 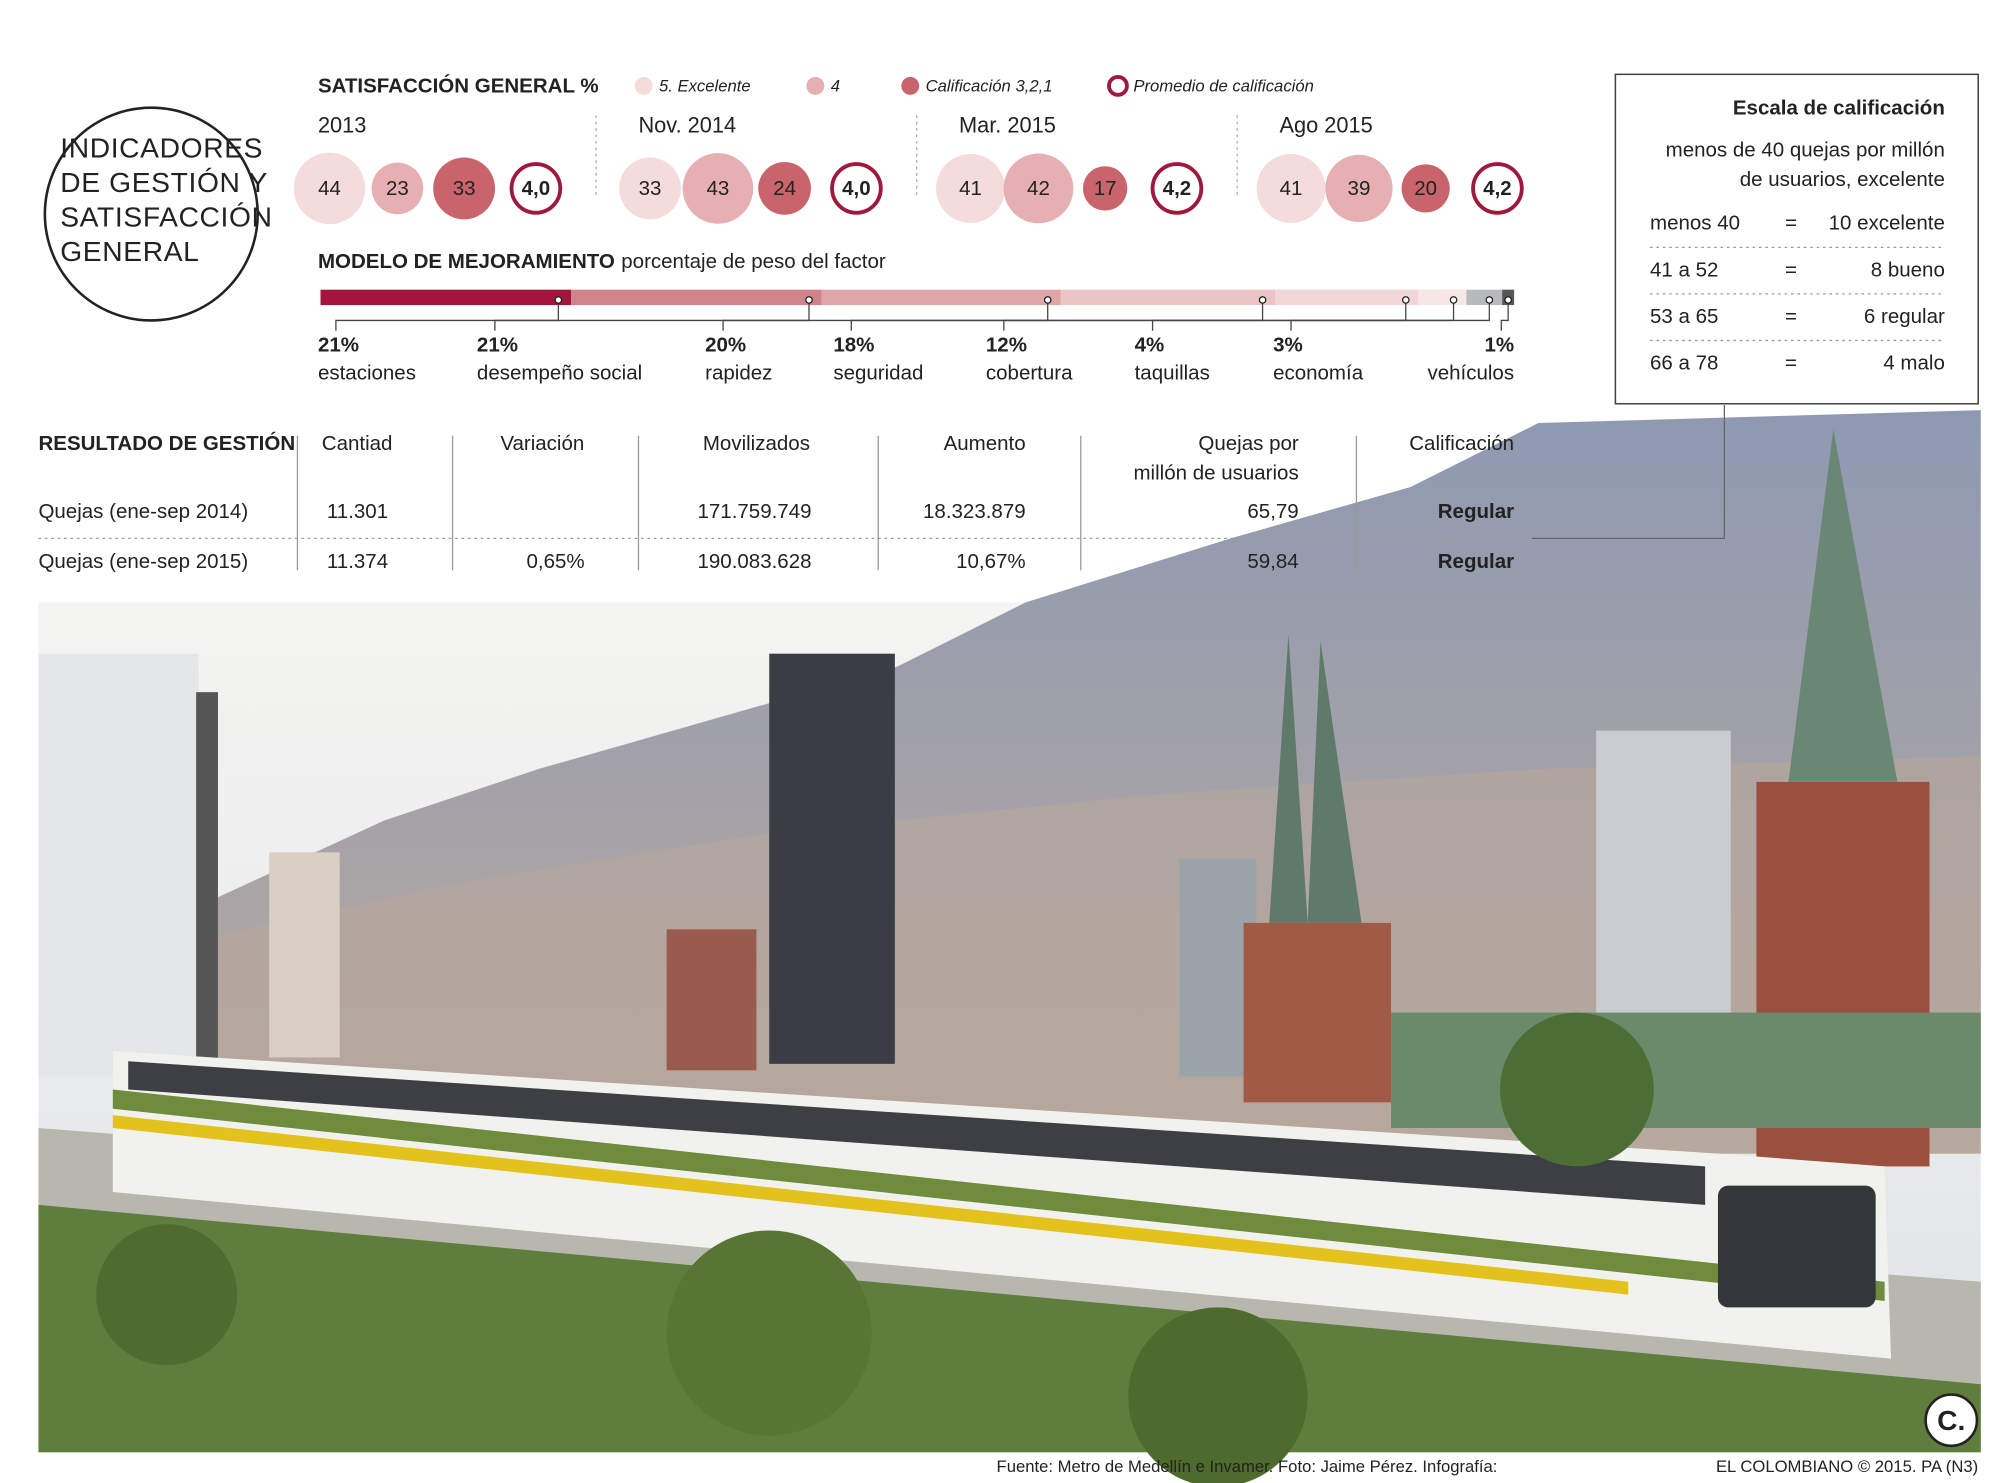 I want to click on factor-value: 18%, so click(x=853, y=344).